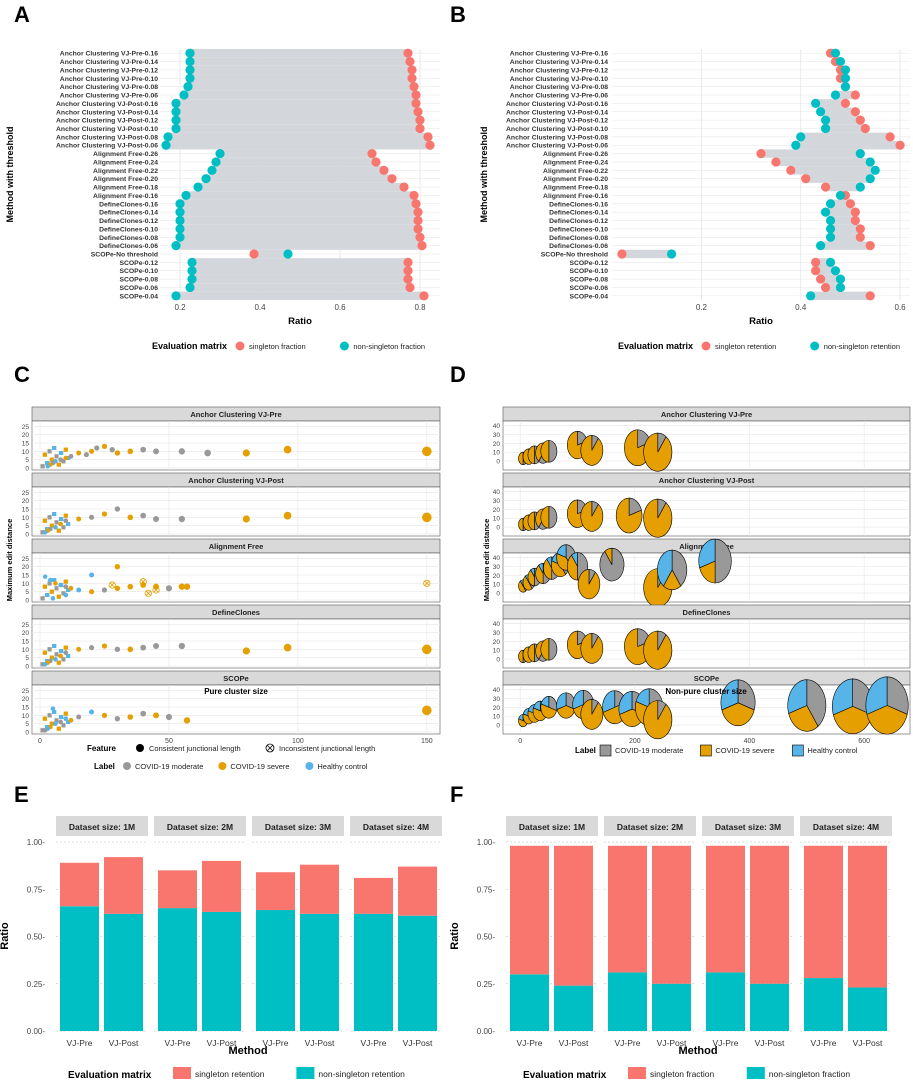 This screenshot has width=913, height=1081. I want to click on inconsistent-point-cross, so click(112, 585).